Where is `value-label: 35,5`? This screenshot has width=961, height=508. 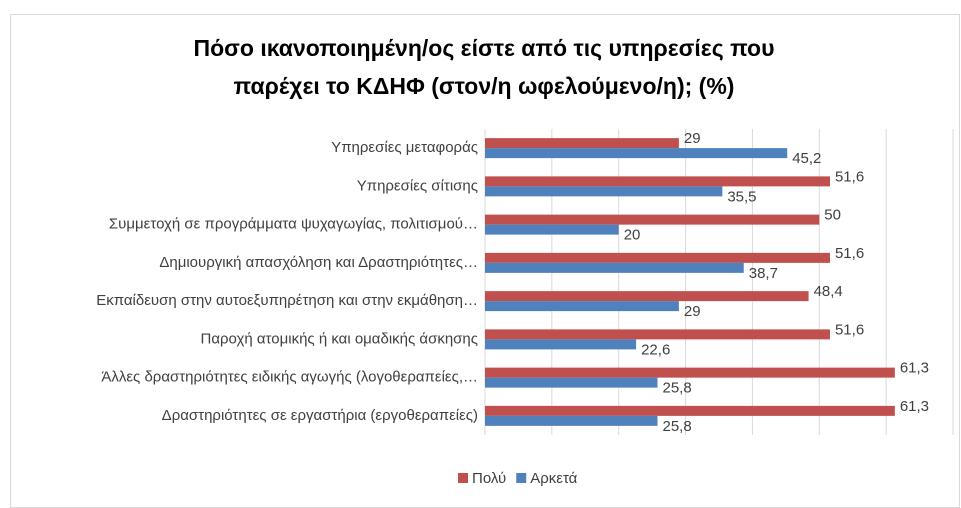 value-label: 35,5 is located at coordinates (741, 196).